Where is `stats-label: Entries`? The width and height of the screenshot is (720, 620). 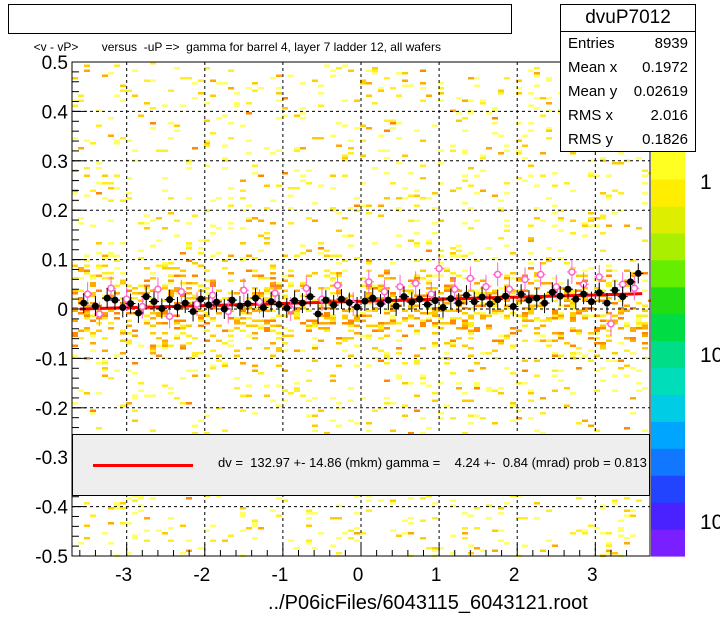 stats-label: Entries is located at coordinates (591, 43).